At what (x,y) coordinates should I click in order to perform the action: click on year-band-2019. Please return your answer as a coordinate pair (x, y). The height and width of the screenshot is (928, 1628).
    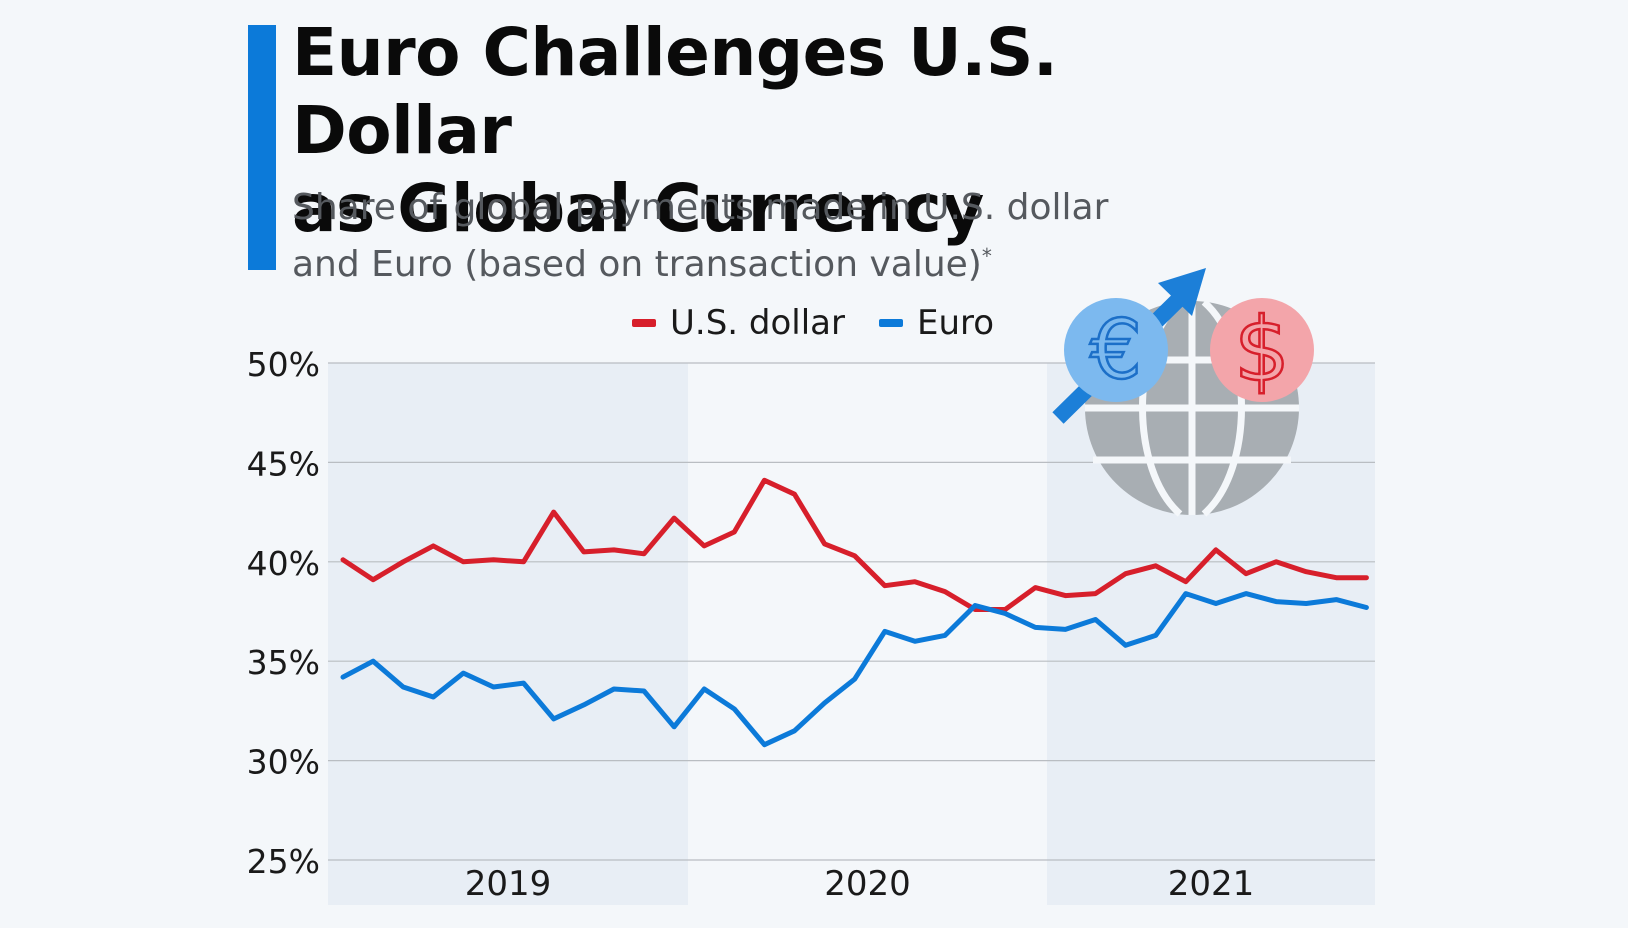
    Looking at the image, I should click on (508, 634).